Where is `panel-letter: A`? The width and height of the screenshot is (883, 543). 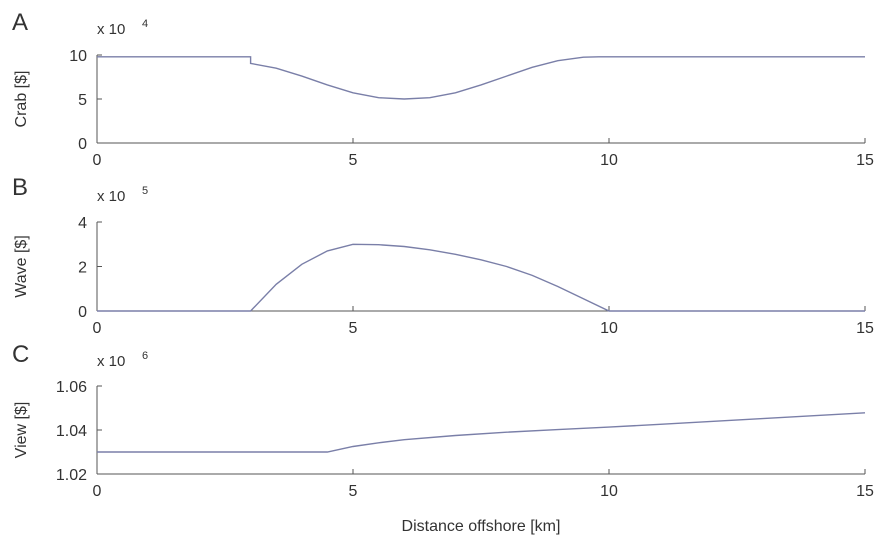
panel-letter: A is located at coordinates (20, 22).